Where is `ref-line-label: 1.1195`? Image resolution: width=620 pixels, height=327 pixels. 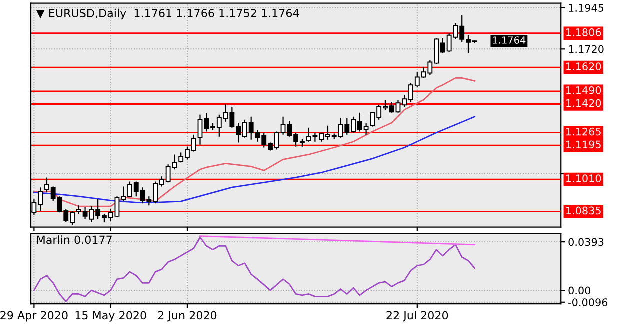
ref-line-label: 1.1195 is located at coordinates (583, 144).